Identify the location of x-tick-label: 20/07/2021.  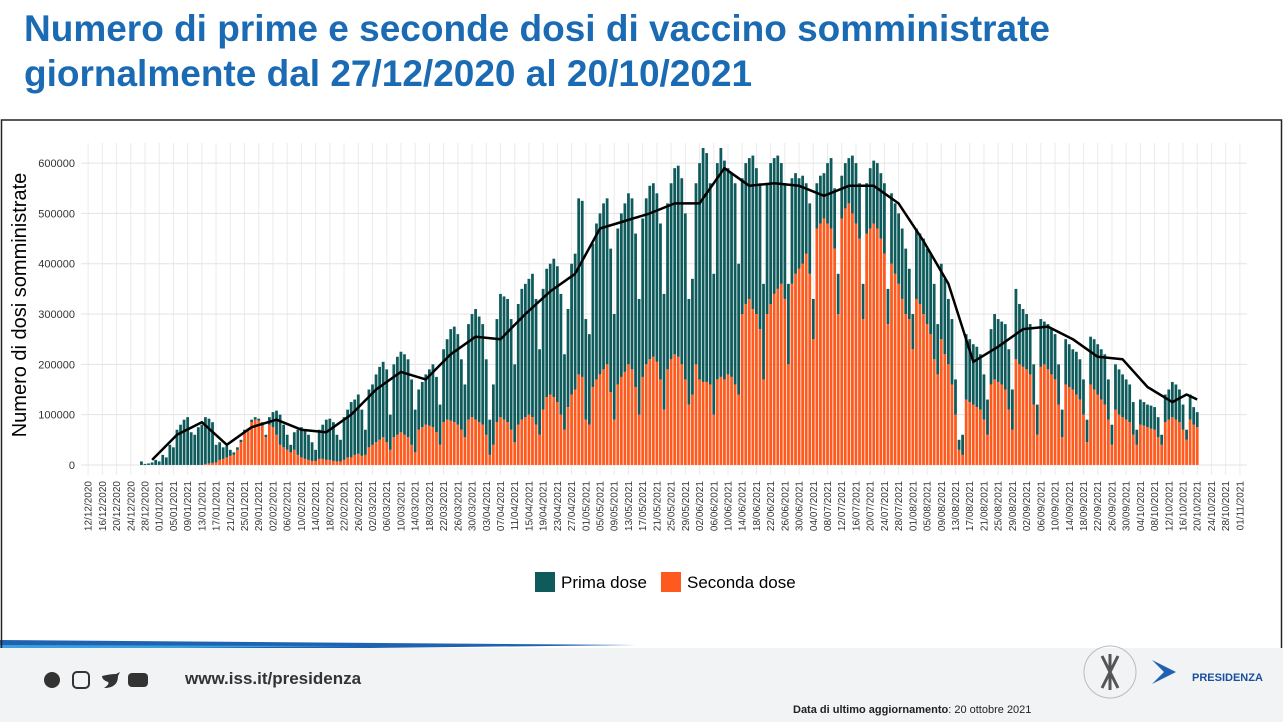
(871, 506).